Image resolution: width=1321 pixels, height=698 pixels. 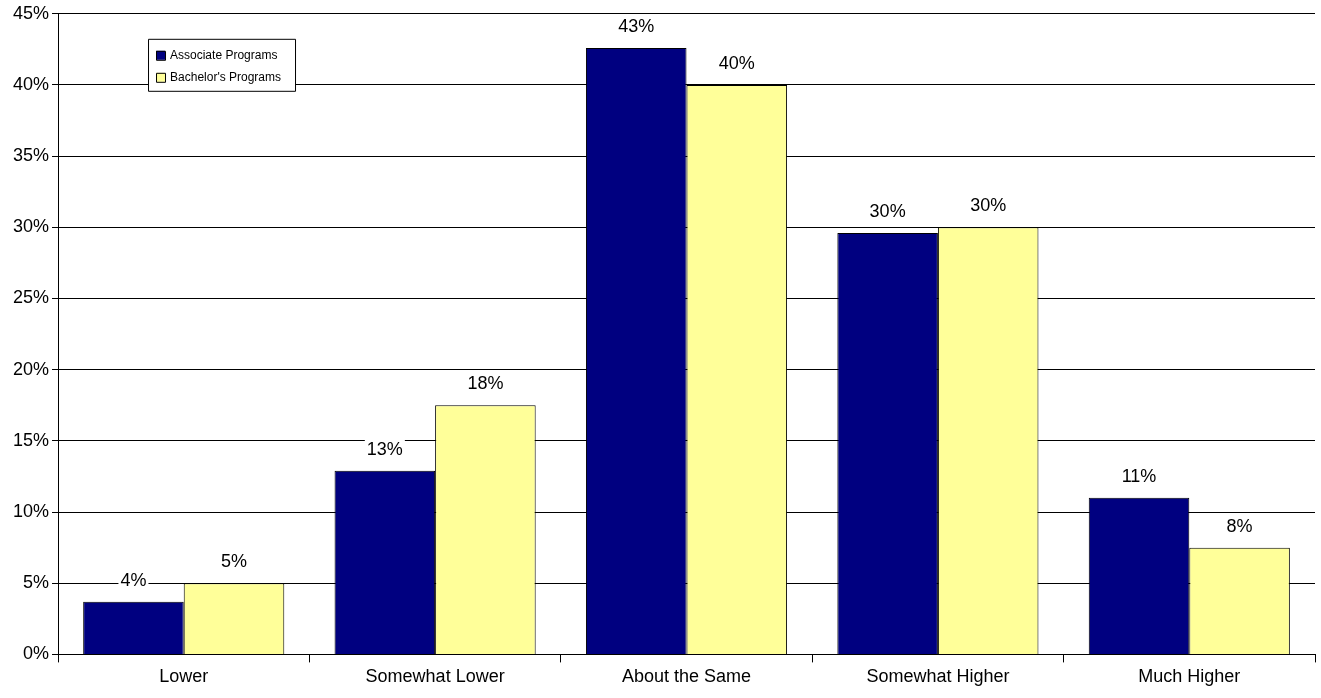 I want to click on y-tick-label: 20%, so click(x=31, y=368).